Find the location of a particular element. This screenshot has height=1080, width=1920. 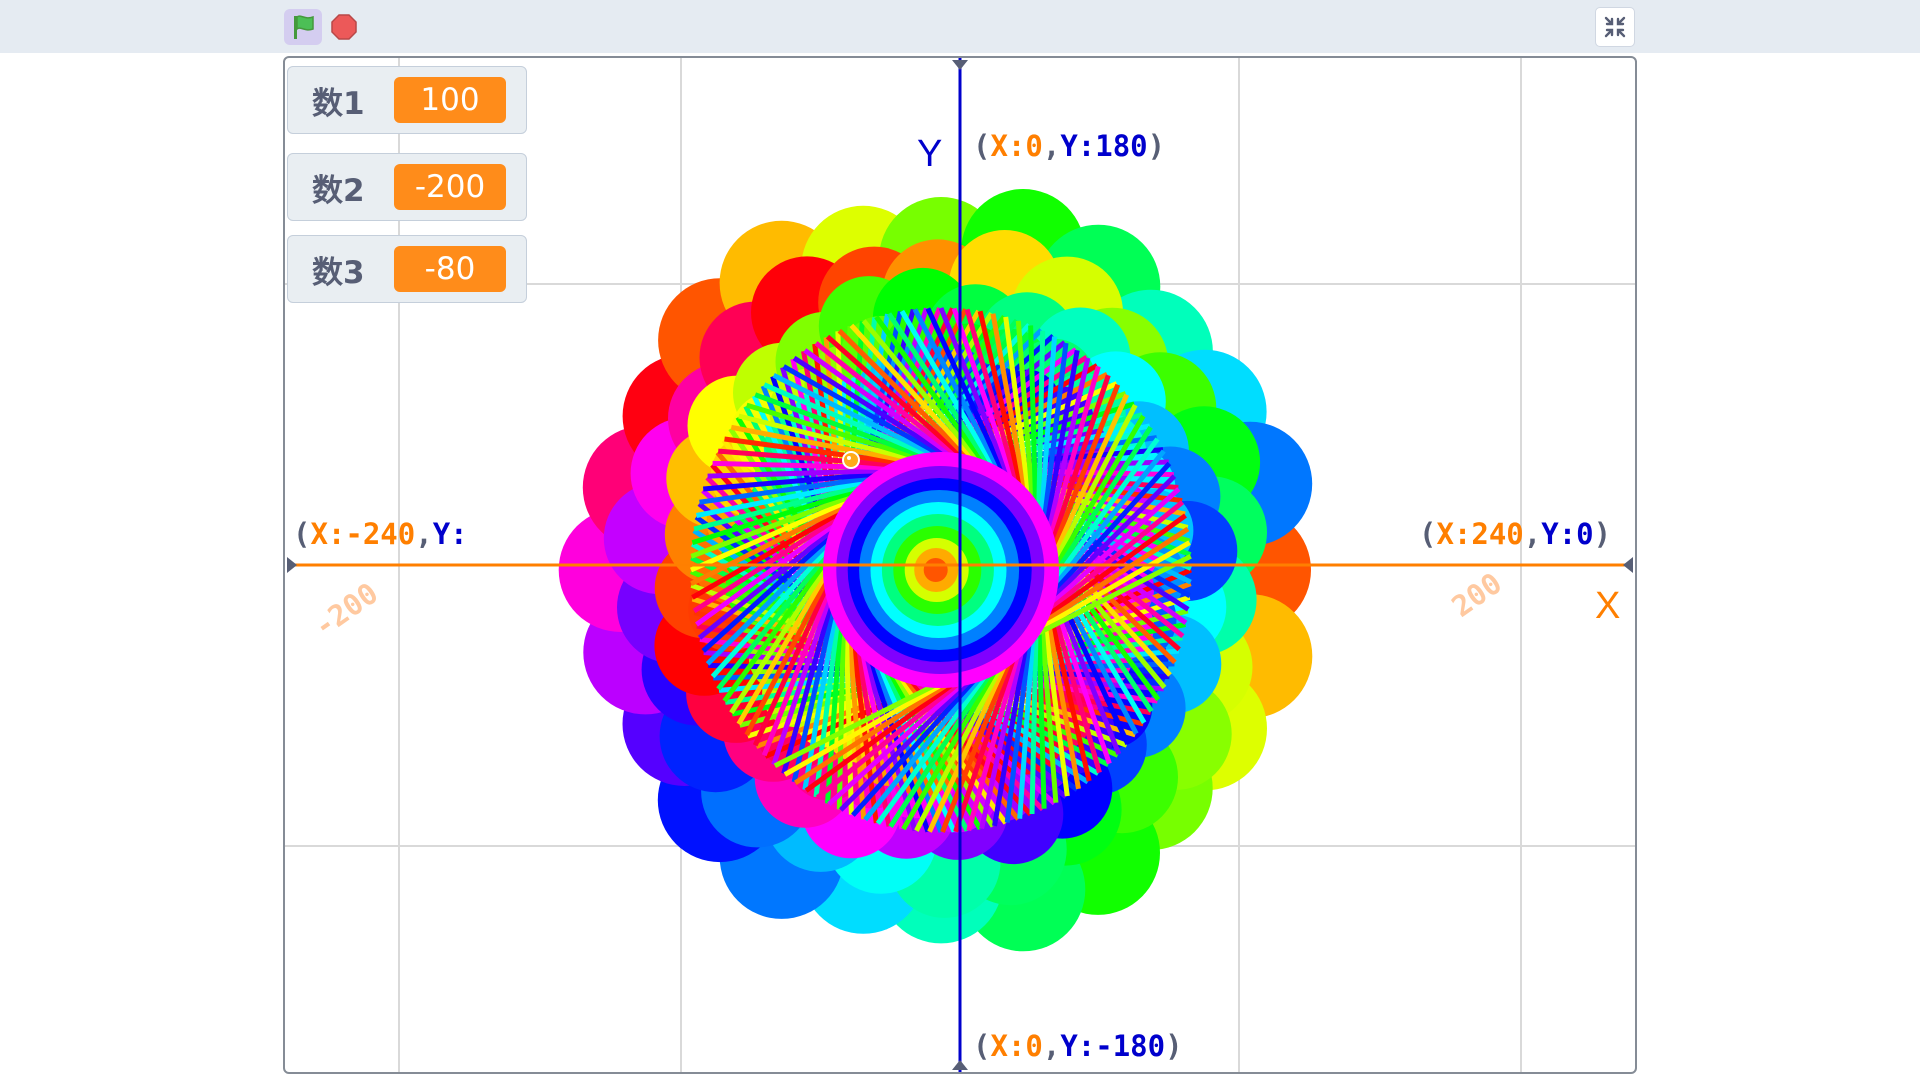

x-axis-name: X is located at coordinates (1607, 606).